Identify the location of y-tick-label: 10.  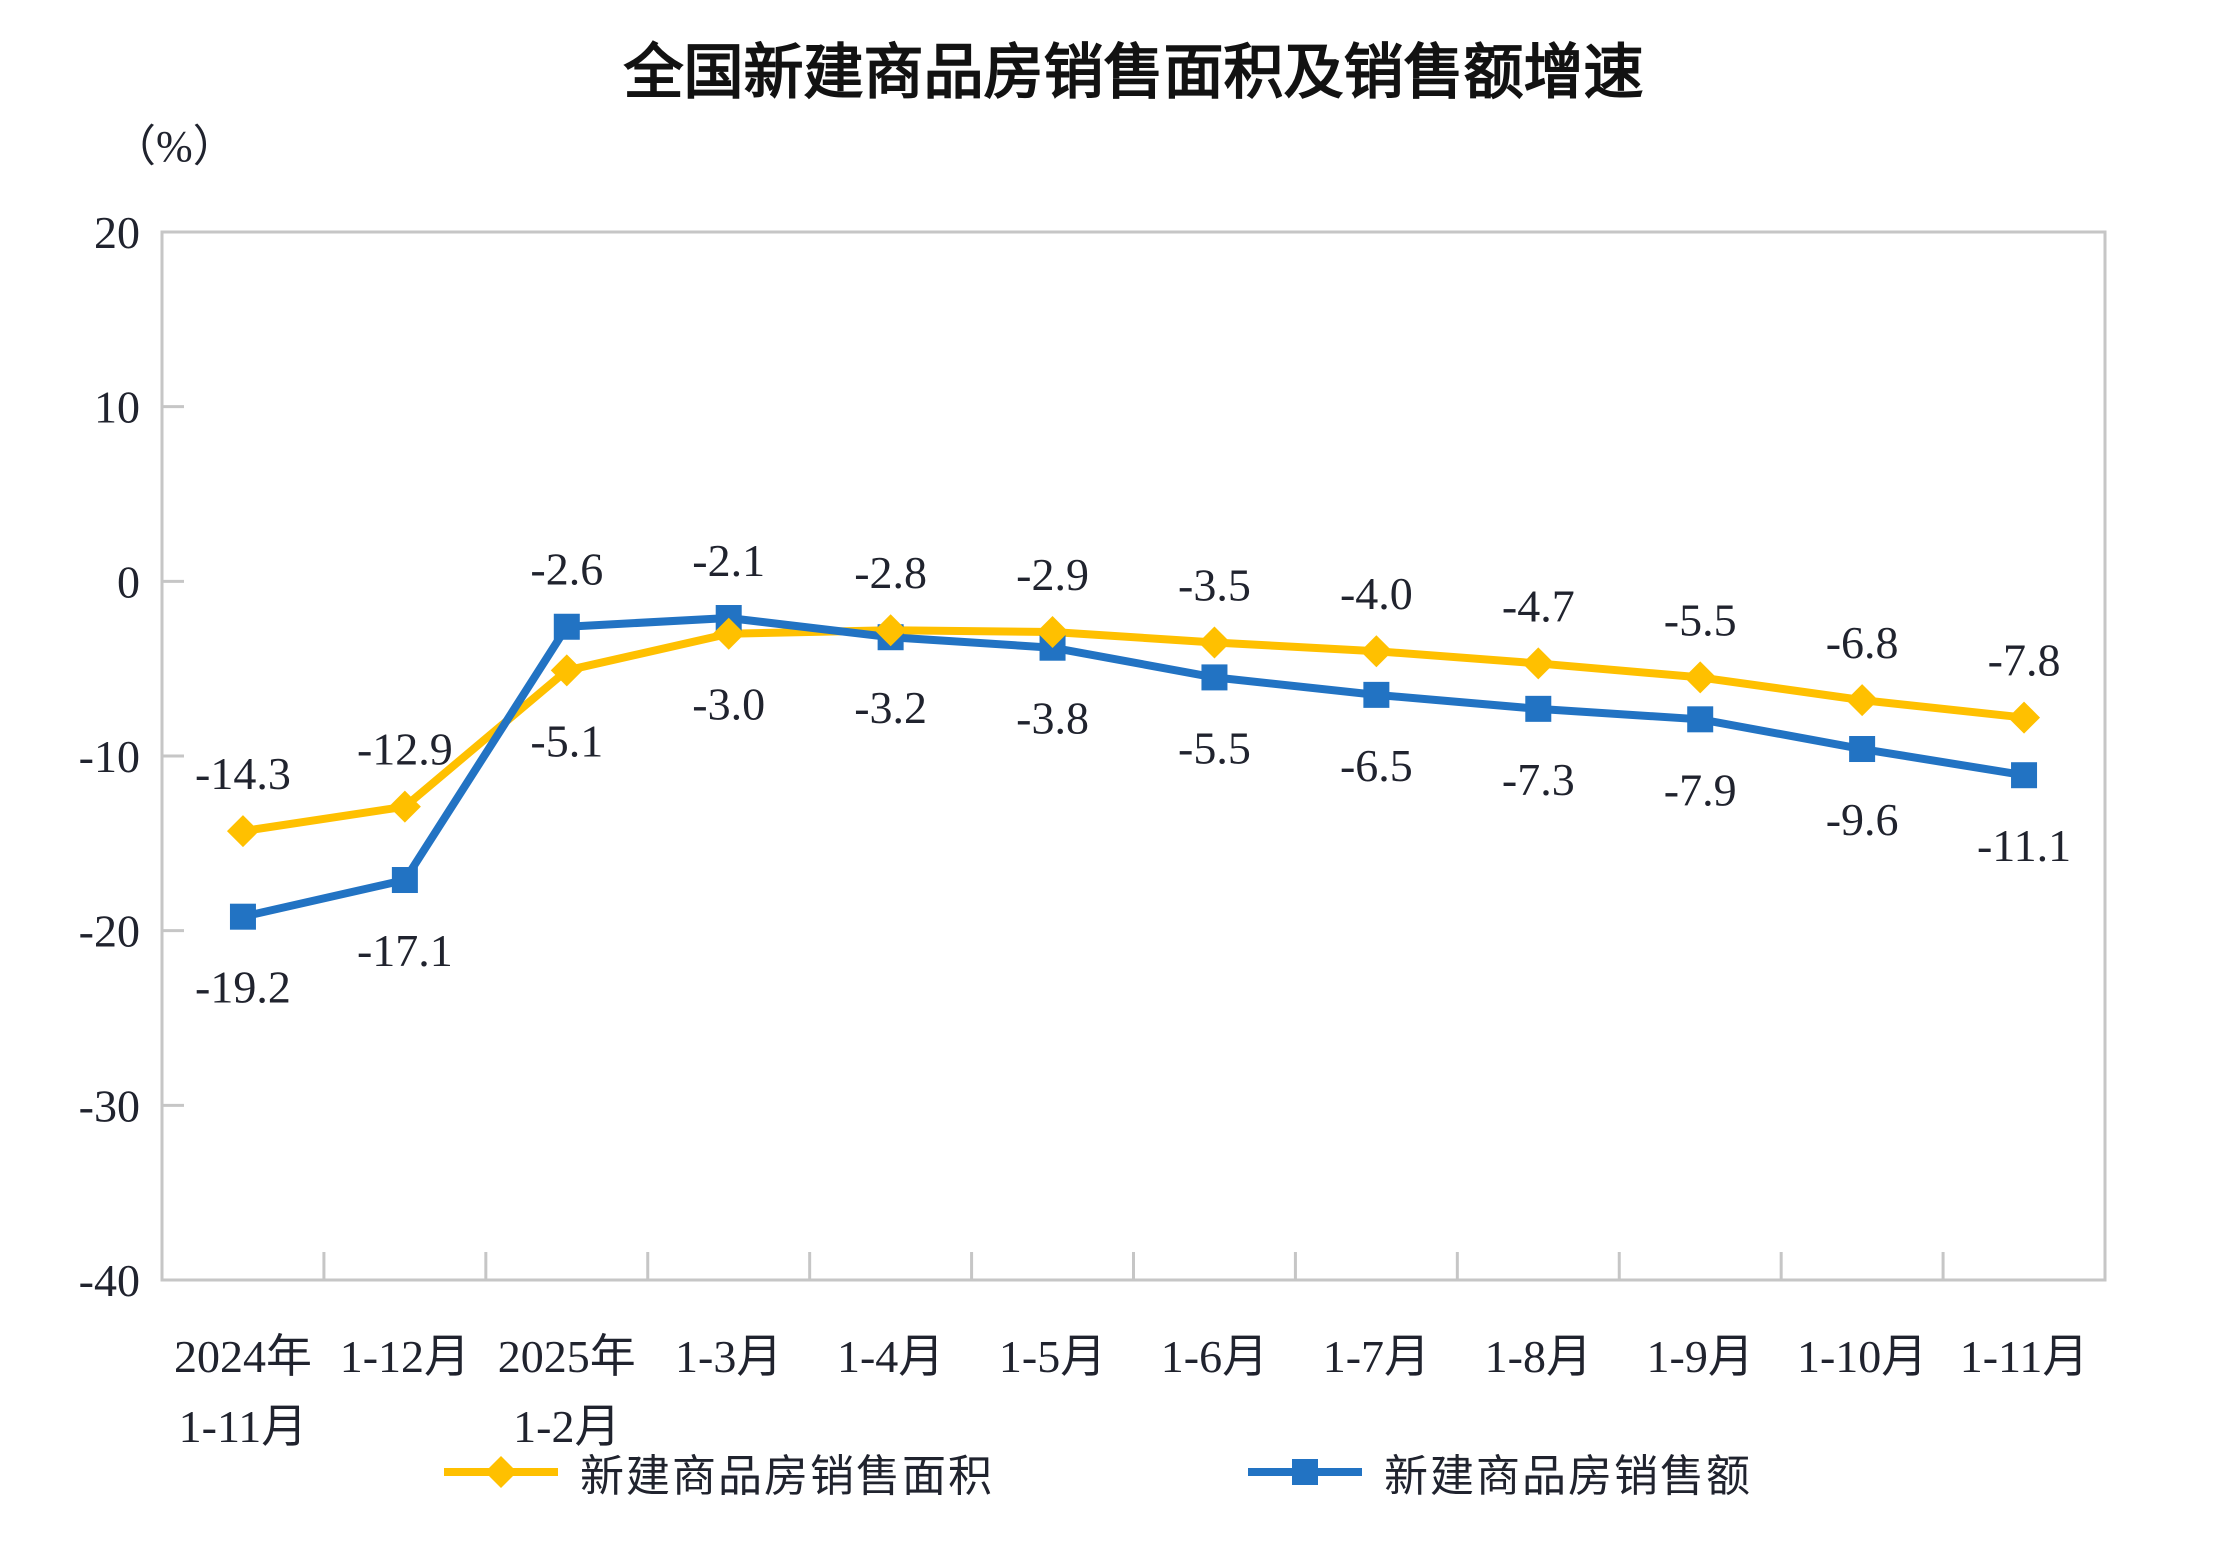
(117, 407).